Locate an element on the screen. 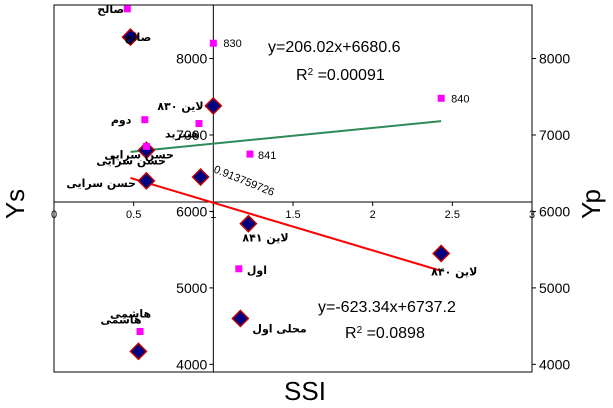 This screenshot has width=613, height=408. yp-point-label: 841 is located at coordinates (267, 156).